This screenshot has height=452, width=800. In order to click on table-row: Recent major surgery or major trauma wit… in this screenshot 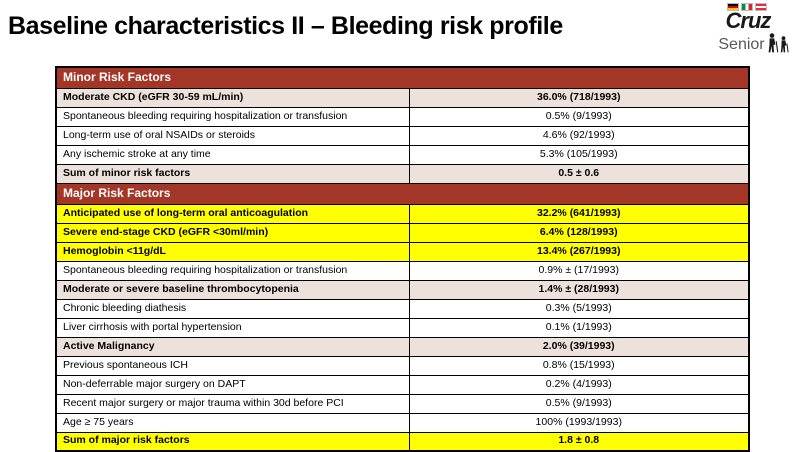, I will do `click(402, 403)`.